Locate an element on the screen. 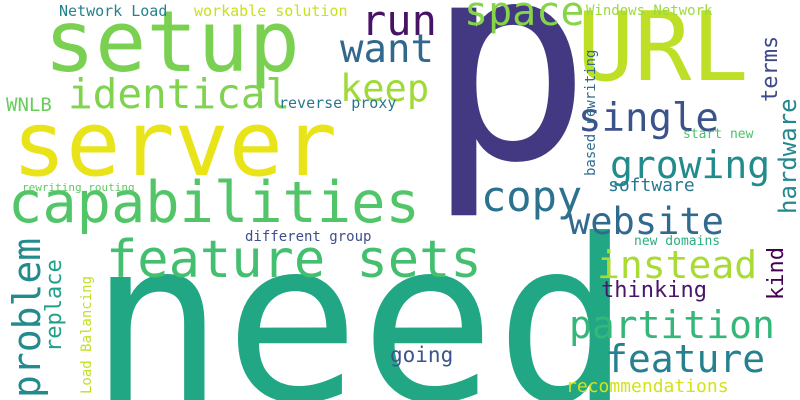 Image resolution: width=800 pixels, height=400 pixels. word-thinking: thinking is located at coordinates (654, 290).